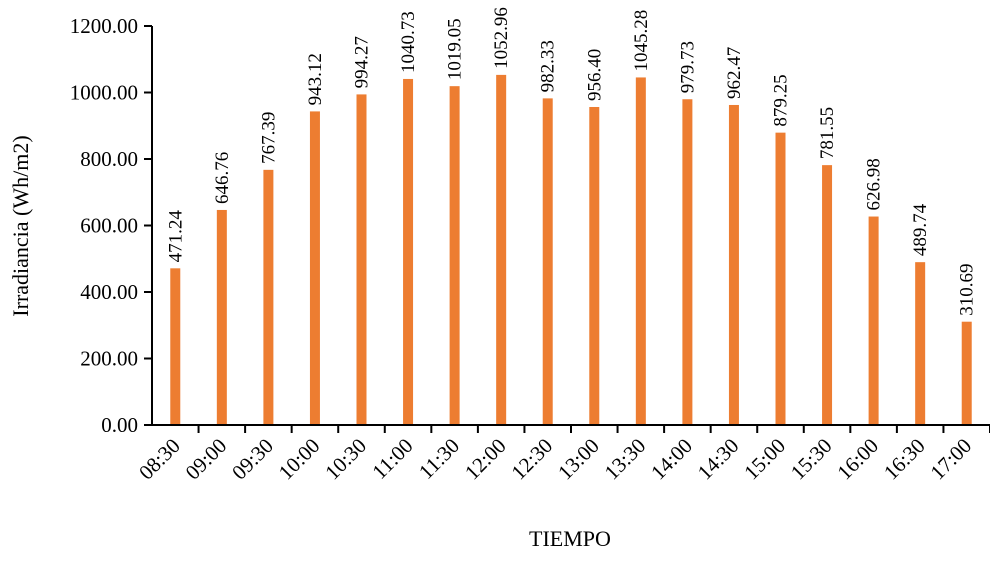 The image size is (990, 561). I want to click on data-label: 1040.73, so click(408, 42).